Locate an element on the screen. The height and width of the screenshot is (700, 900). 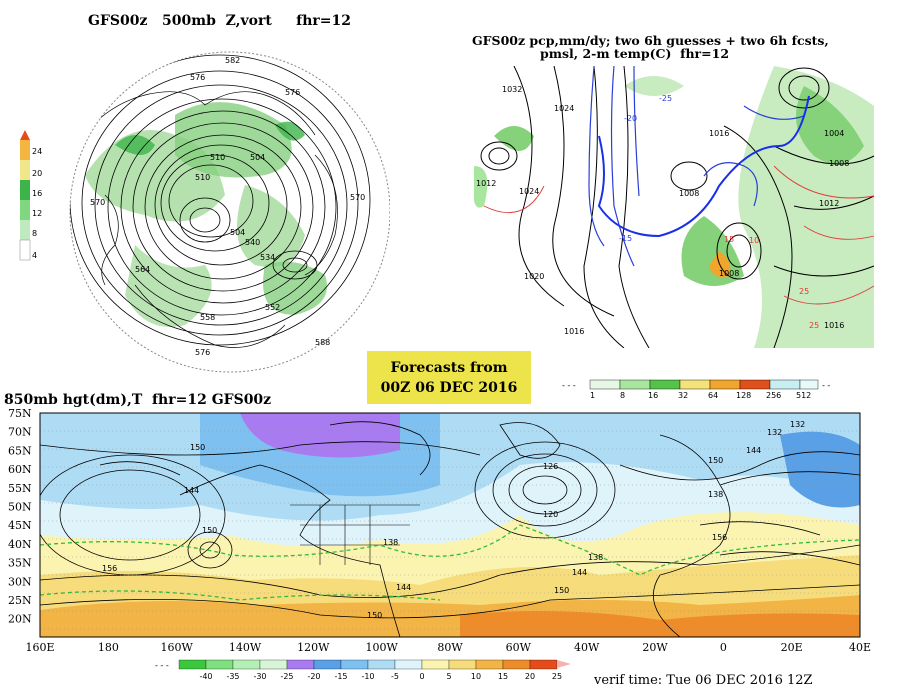
lat-tick-label: 30N is located at coordinates (20, 581).